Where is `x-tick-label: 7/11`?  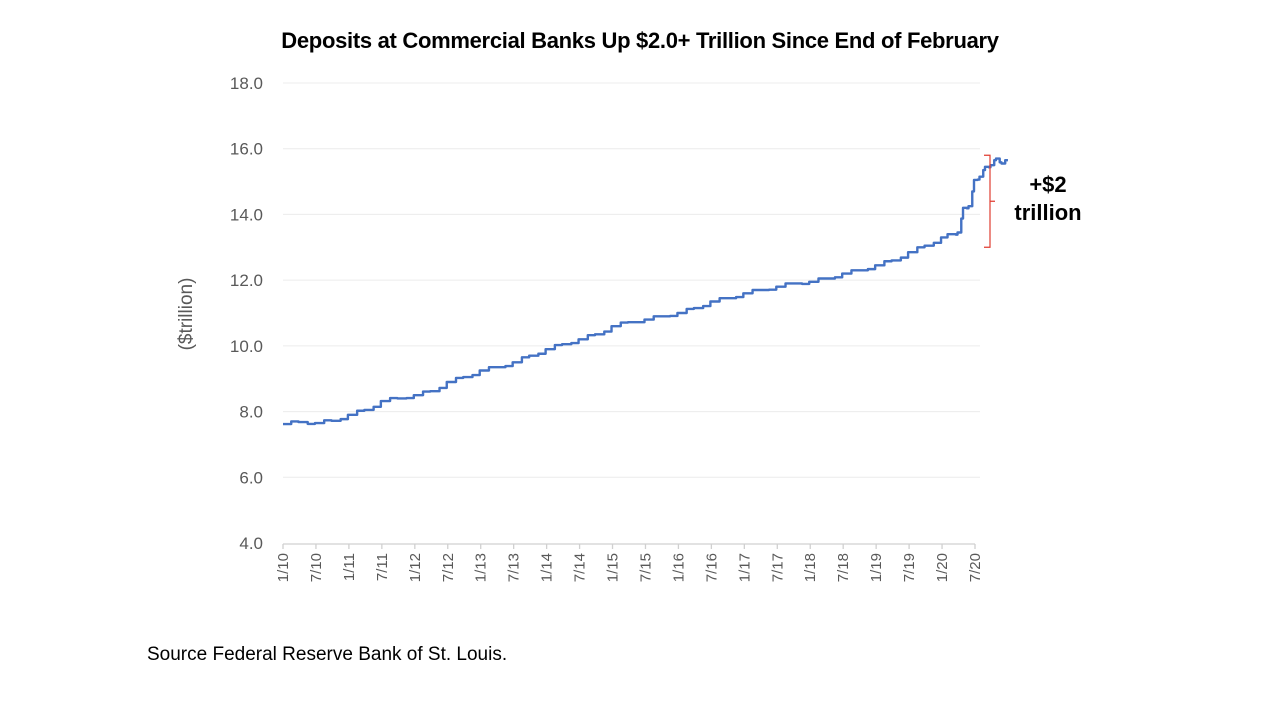 x-tick-label: 7/11 is located at coordinates (382, 567).